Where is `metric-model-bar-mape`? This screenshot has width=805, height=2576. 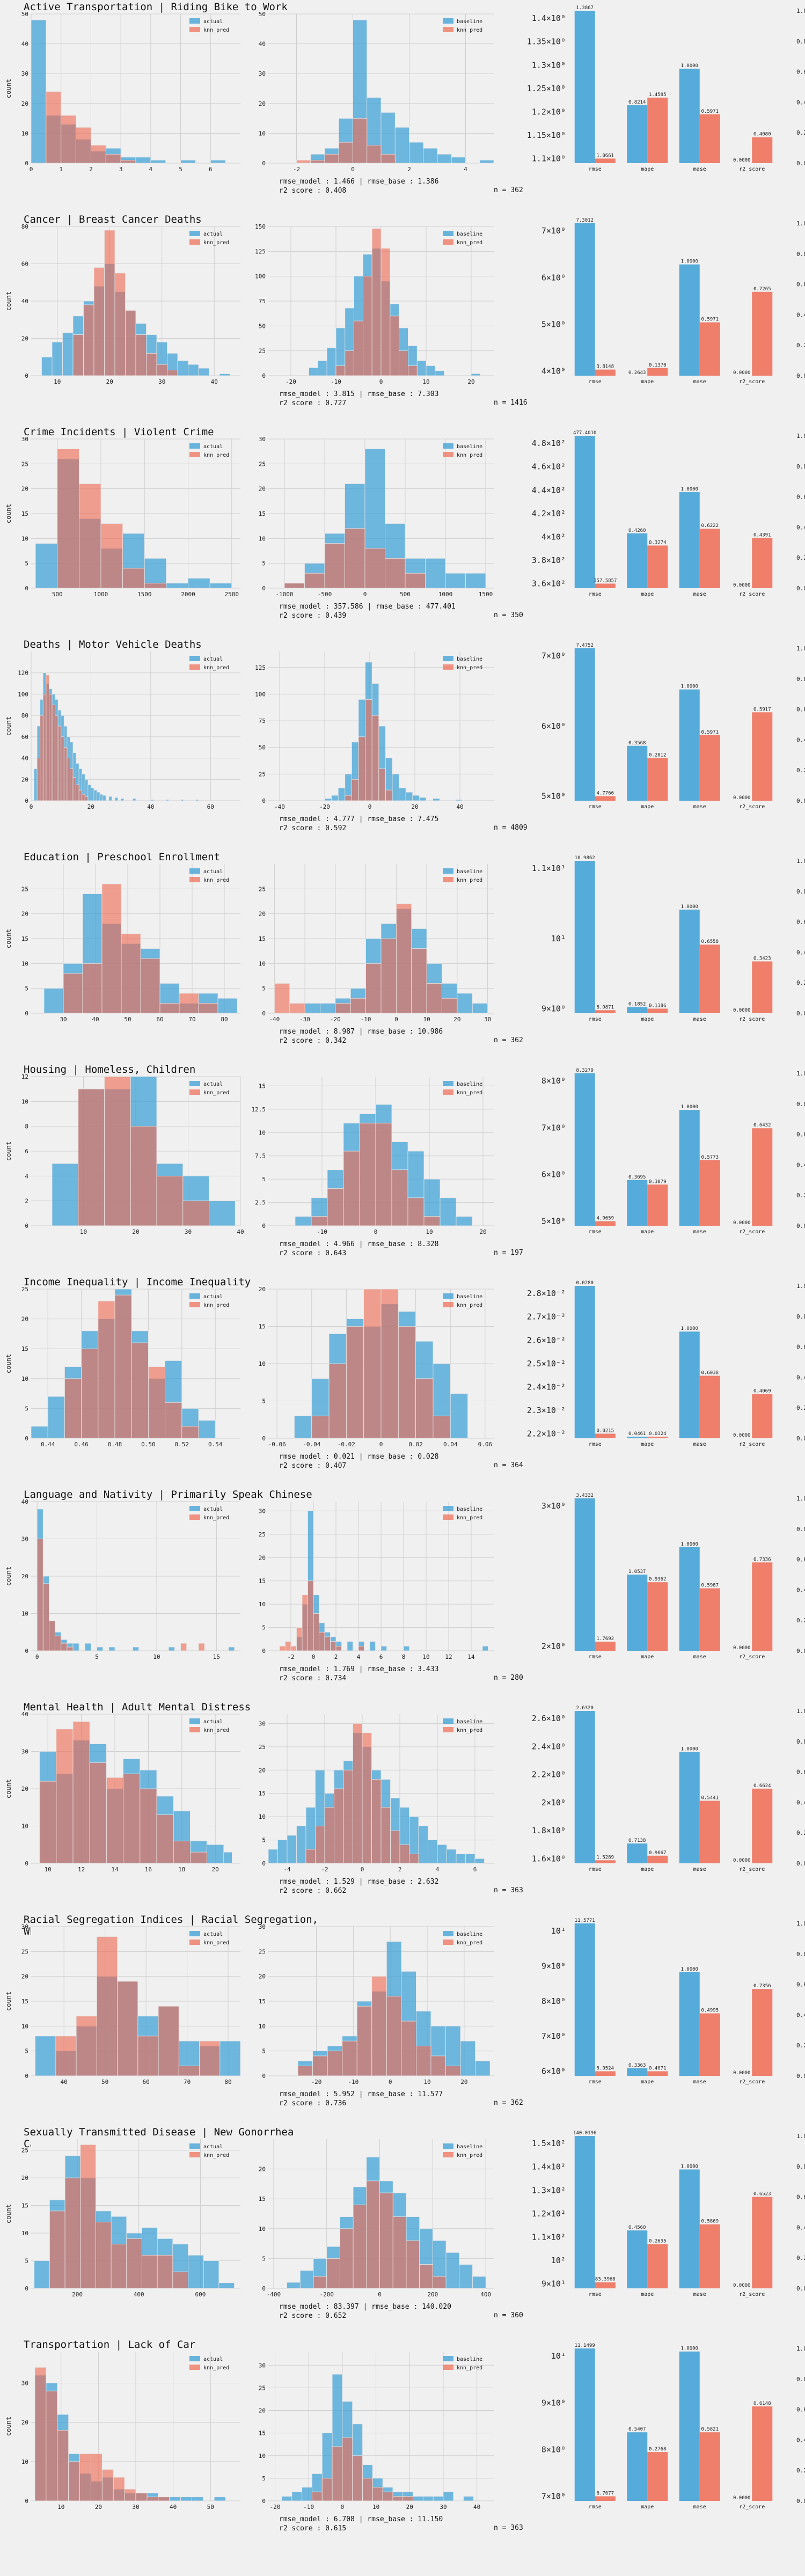
metric-model-bar-mape is located at coordinates (657, 2073).